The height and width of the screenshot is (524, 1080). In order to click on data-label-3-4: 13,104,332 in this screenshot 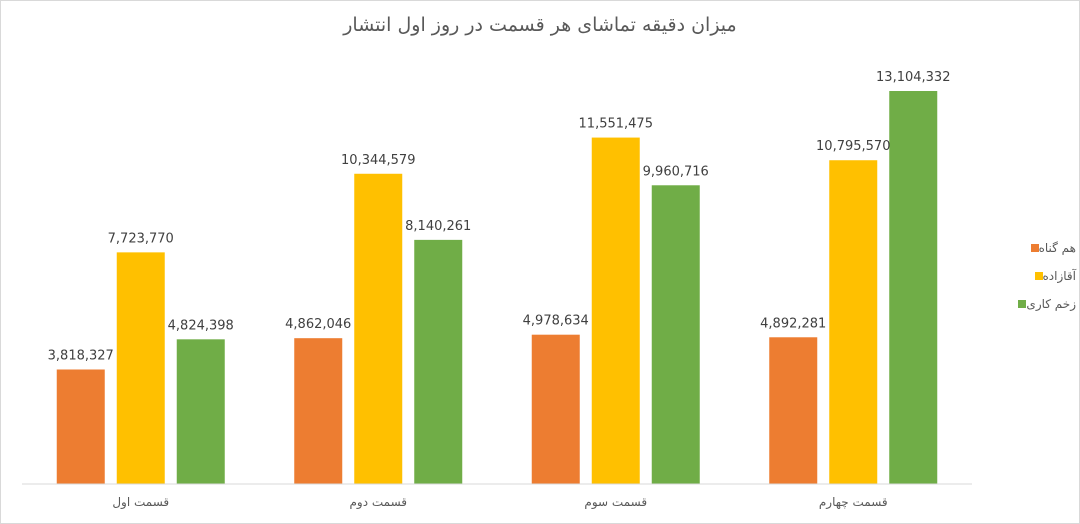, I will do `click(913, 77)`.